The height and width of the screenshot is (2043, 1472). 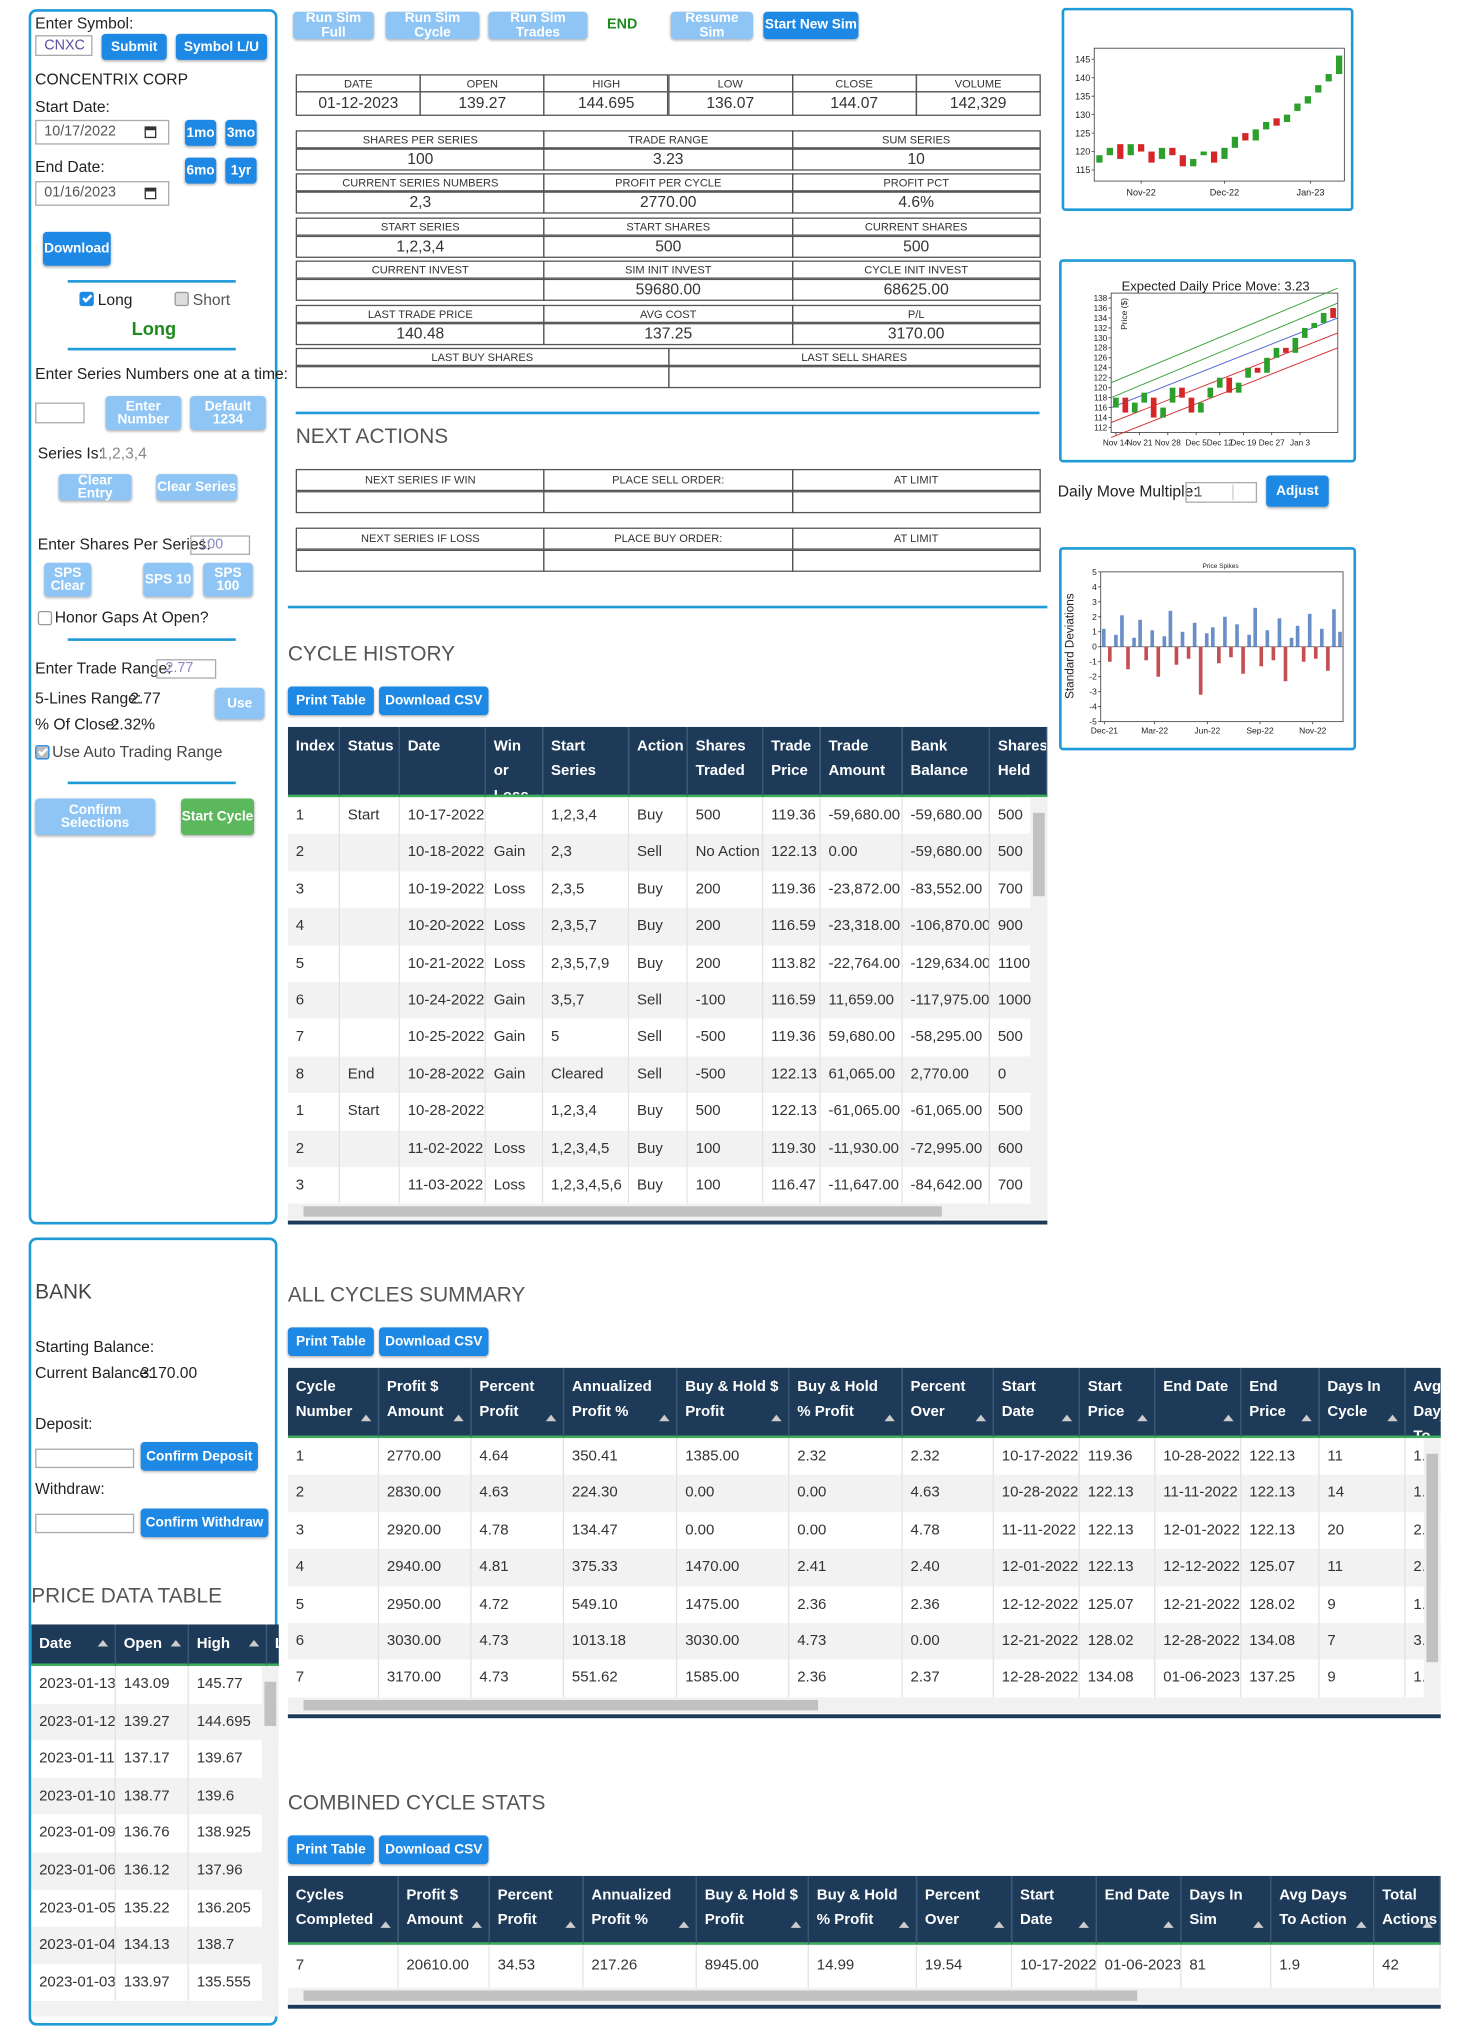 What do you see at coordinates (711, 25) in the screenshot?
I see `button: Resume Sim` at bounding box center [711, 25].